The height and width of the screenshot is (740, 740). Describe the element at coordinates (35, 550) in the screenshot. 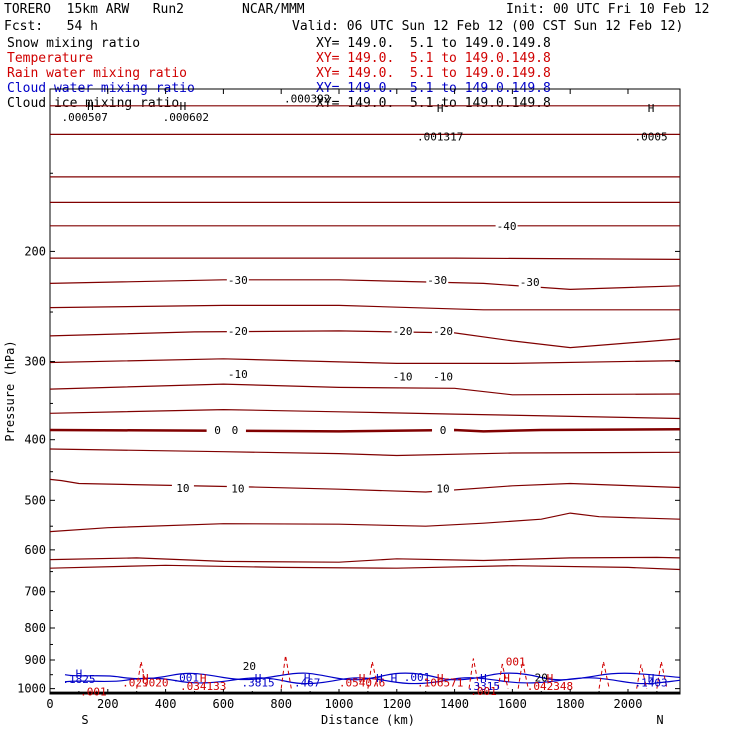

I see `y-tick-label: 600` at that location.